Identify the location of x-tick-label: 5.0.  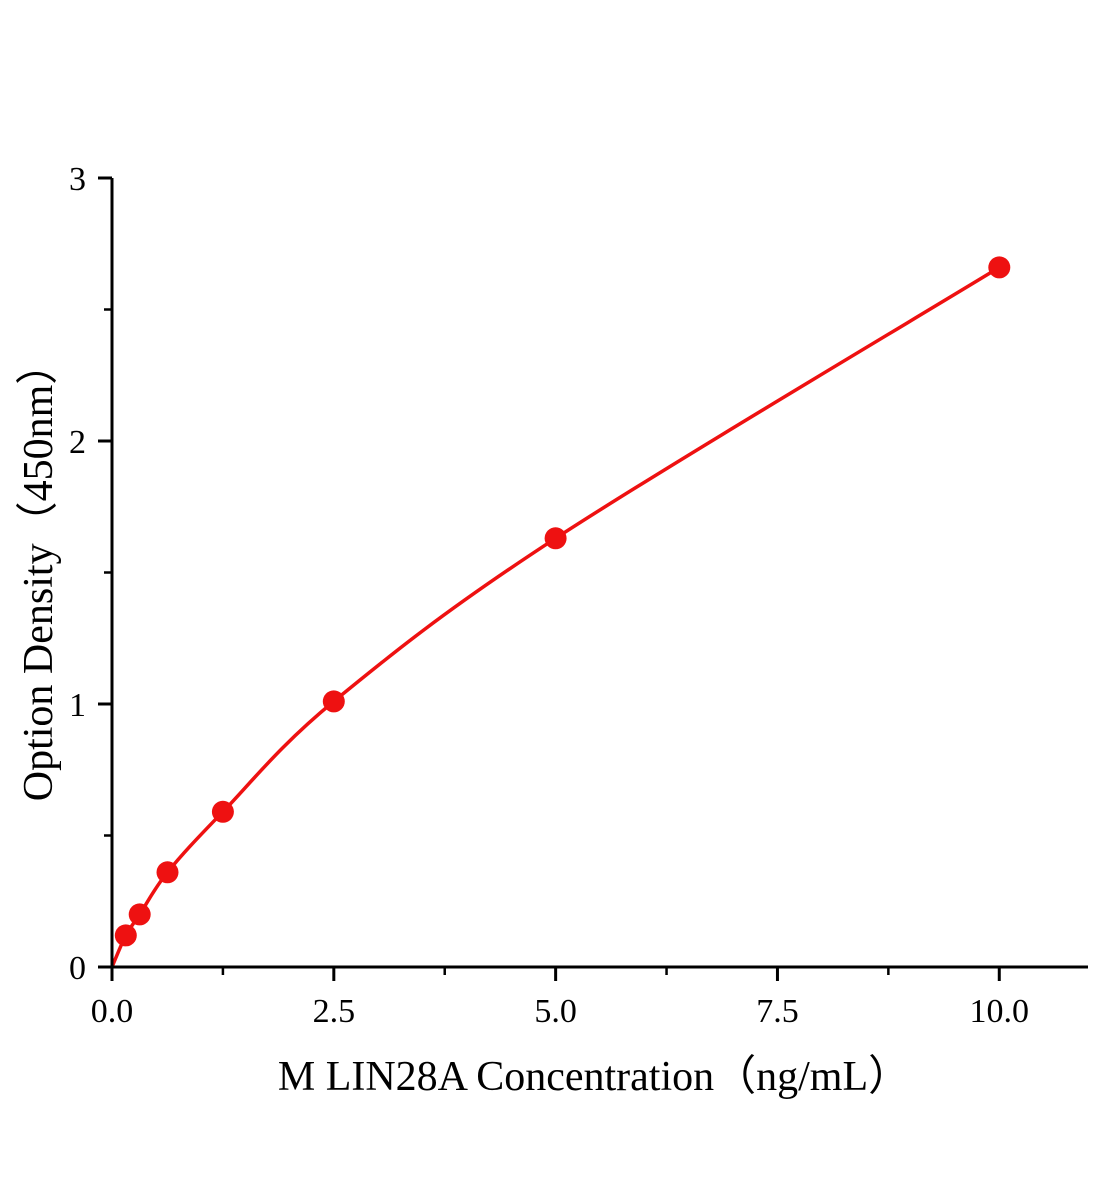
(555, 1011).